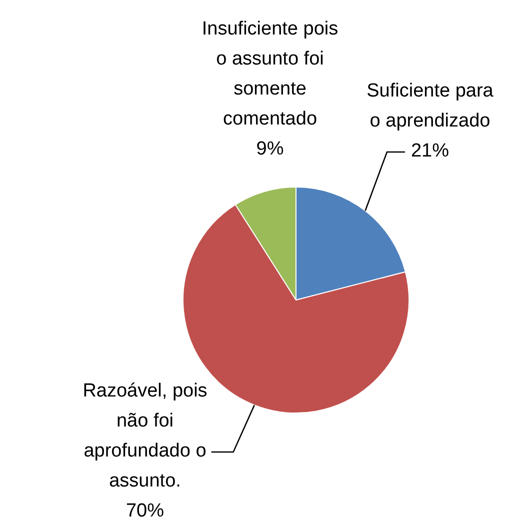 Image resolution: width=524 pixels, height=528 pixels. Describe the element at coordinates (145, 436) in the screenshot. I see `slice-label: Razoável, pois não foi aprofundado o assunto.` at that location.